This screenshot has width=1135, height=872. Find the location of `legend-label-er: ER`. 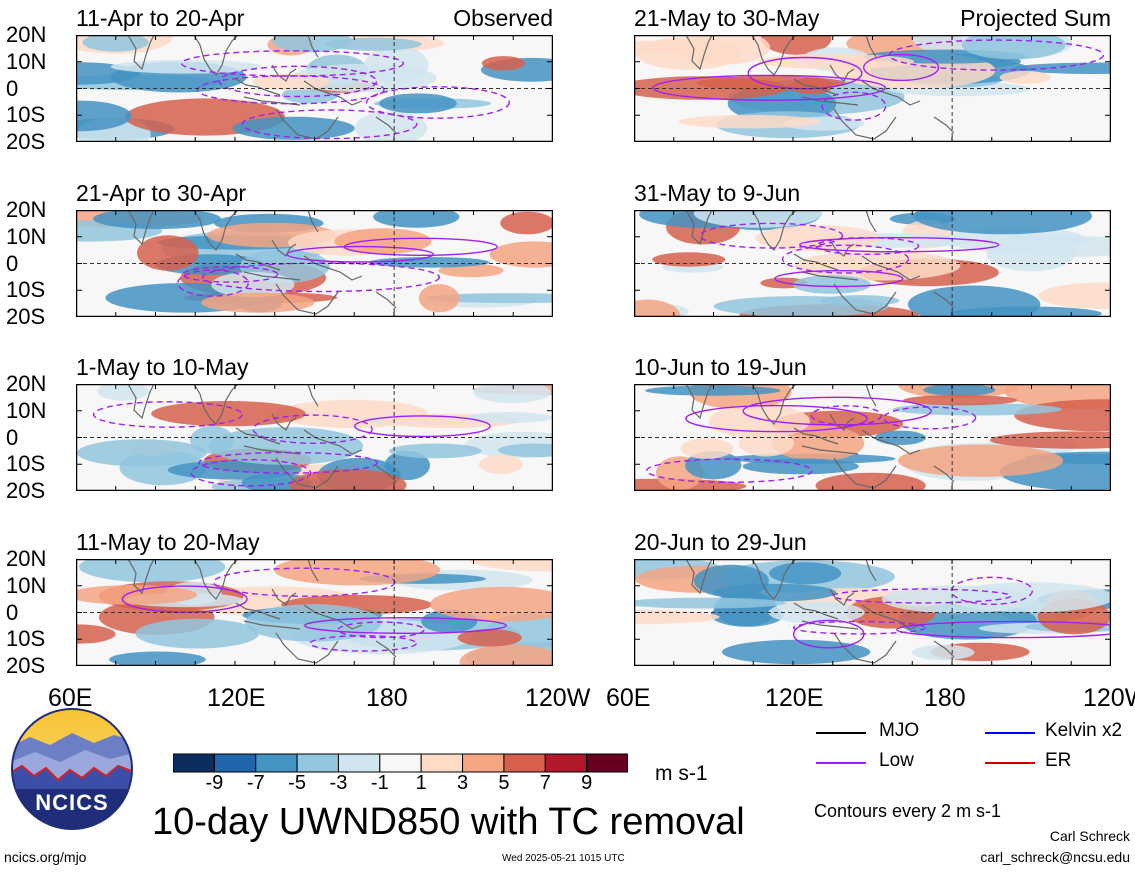

legend-label-er: ER is located at coordinates (1058, 760).